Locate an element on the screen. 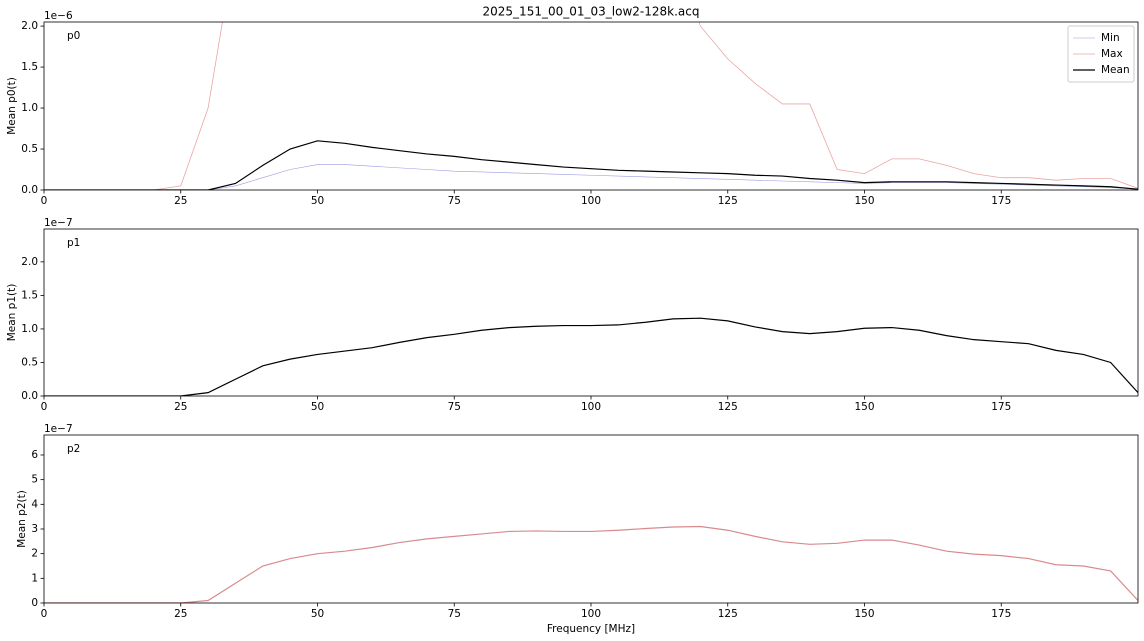  x-axis-label: Frequency [MHz] is located at coordinates (591, 629).